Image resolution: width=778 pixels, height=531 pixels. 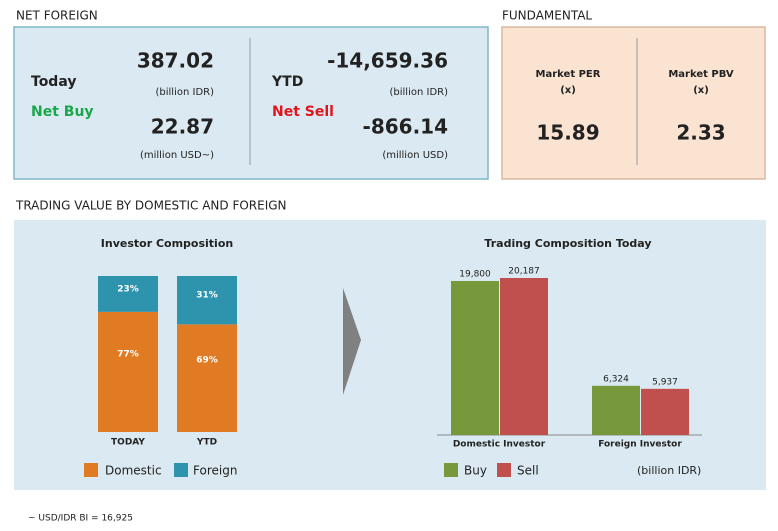 I want to click on section-title: FUNDAMENTAL, so click(x=547, y=16).